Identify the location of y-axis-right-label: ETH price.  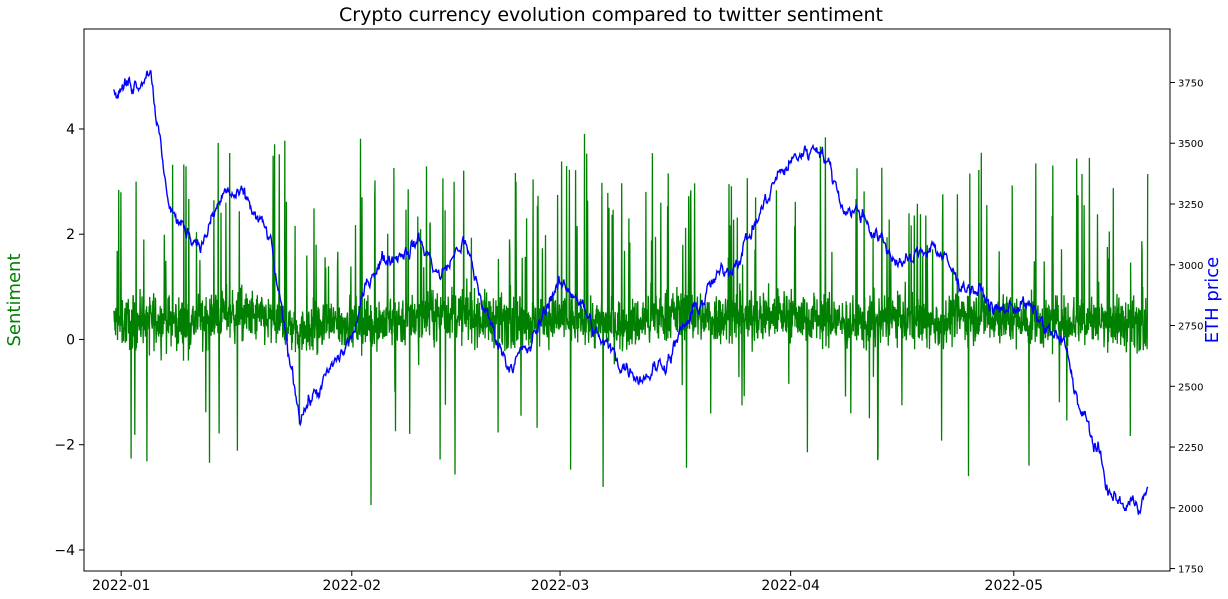
(1212, 300).